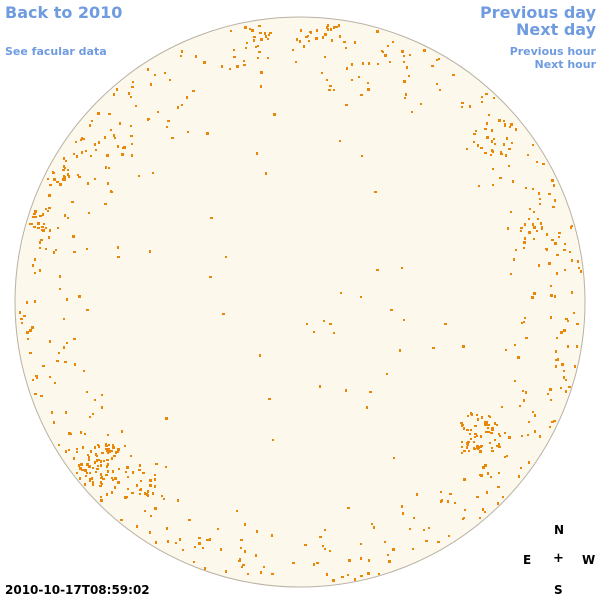 Image resolution: width=600 pixels, height=600 pixels. I want to click on previous-hour-link: Previous hour, so click(552, 51).